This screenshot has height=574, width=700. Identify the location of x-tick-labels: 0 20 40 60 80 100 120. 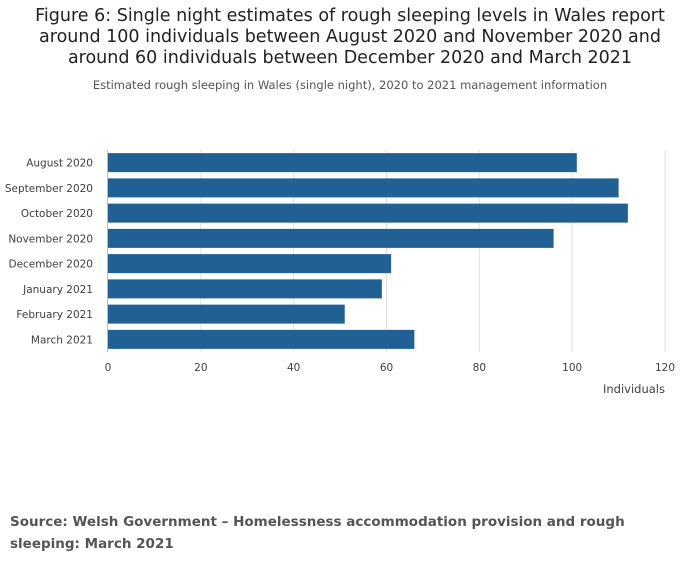
(390, 368).